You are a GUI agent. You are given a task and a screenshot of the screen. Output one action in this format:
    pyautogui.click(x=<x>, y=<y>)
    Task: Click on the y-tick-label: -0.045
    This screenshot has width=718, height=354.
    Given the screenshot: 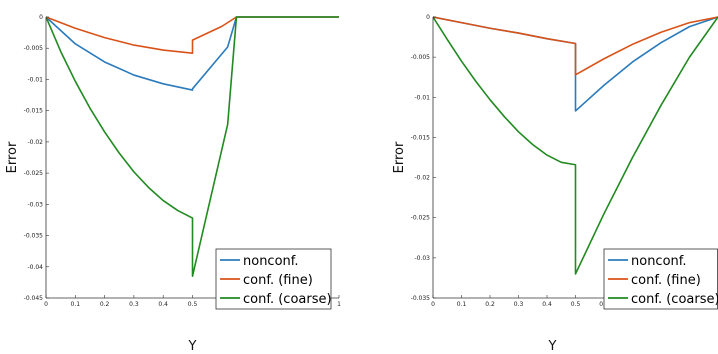 What is the action you would take?
    pyautogui.click(x=34, y=298)
    